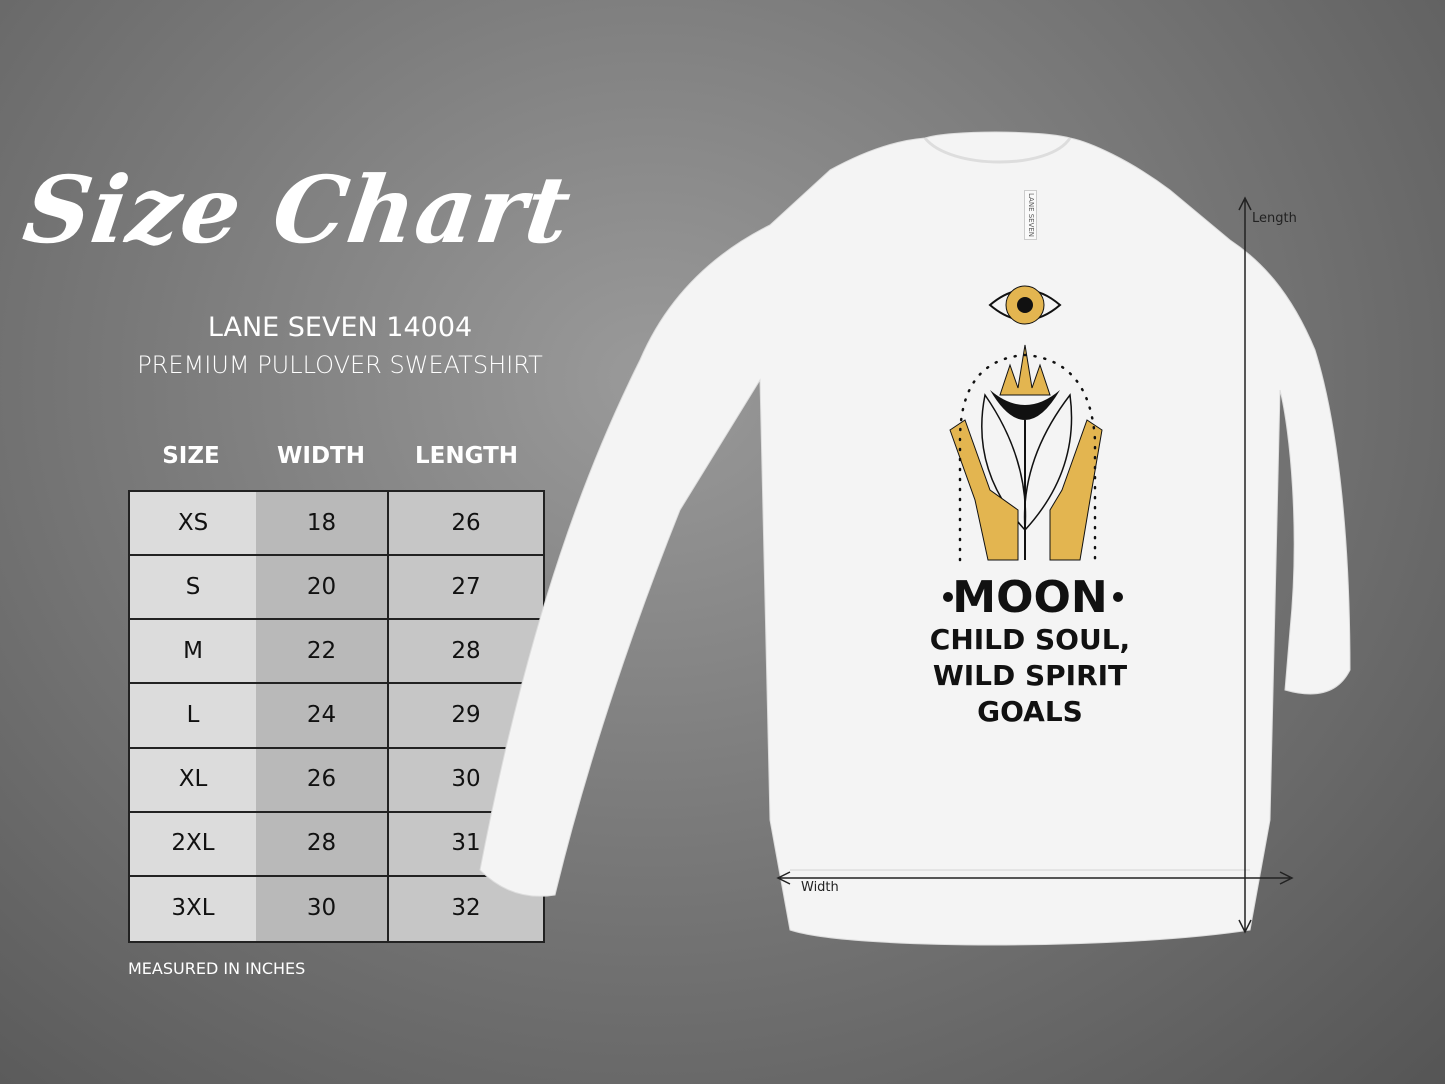 This screenshot has height=1084, width=1445. I want to click on size-cell: S, so click(193, 588).